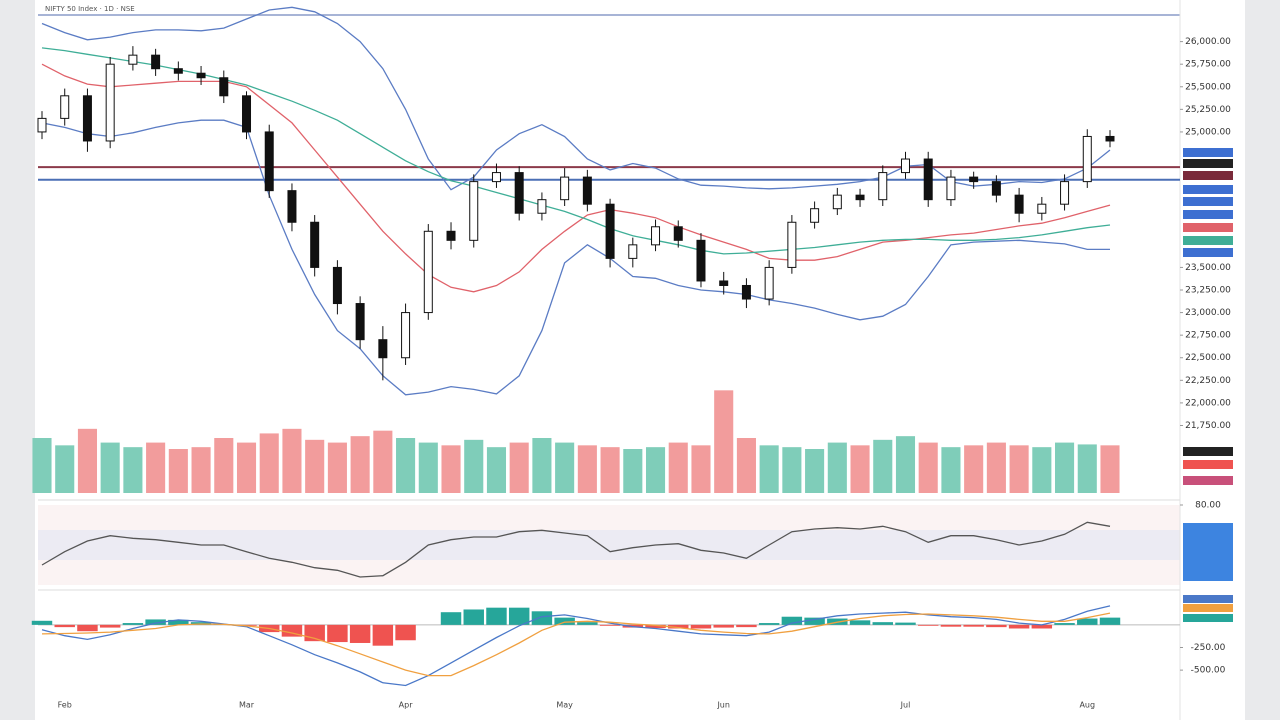 The height and width of the screenshot is (720, 1280). I want to click on y-tick-label: -500.00, so click(1208, 671).